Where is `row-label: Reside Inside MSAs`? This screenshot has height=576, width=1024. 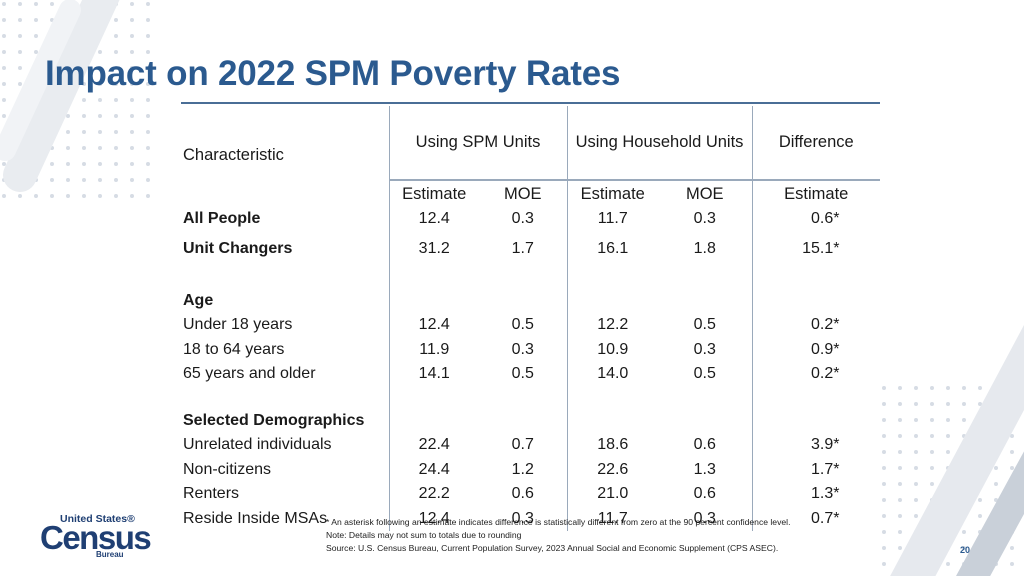 row-label: Reside Inside MSAs is located at coordinates (285, 518).